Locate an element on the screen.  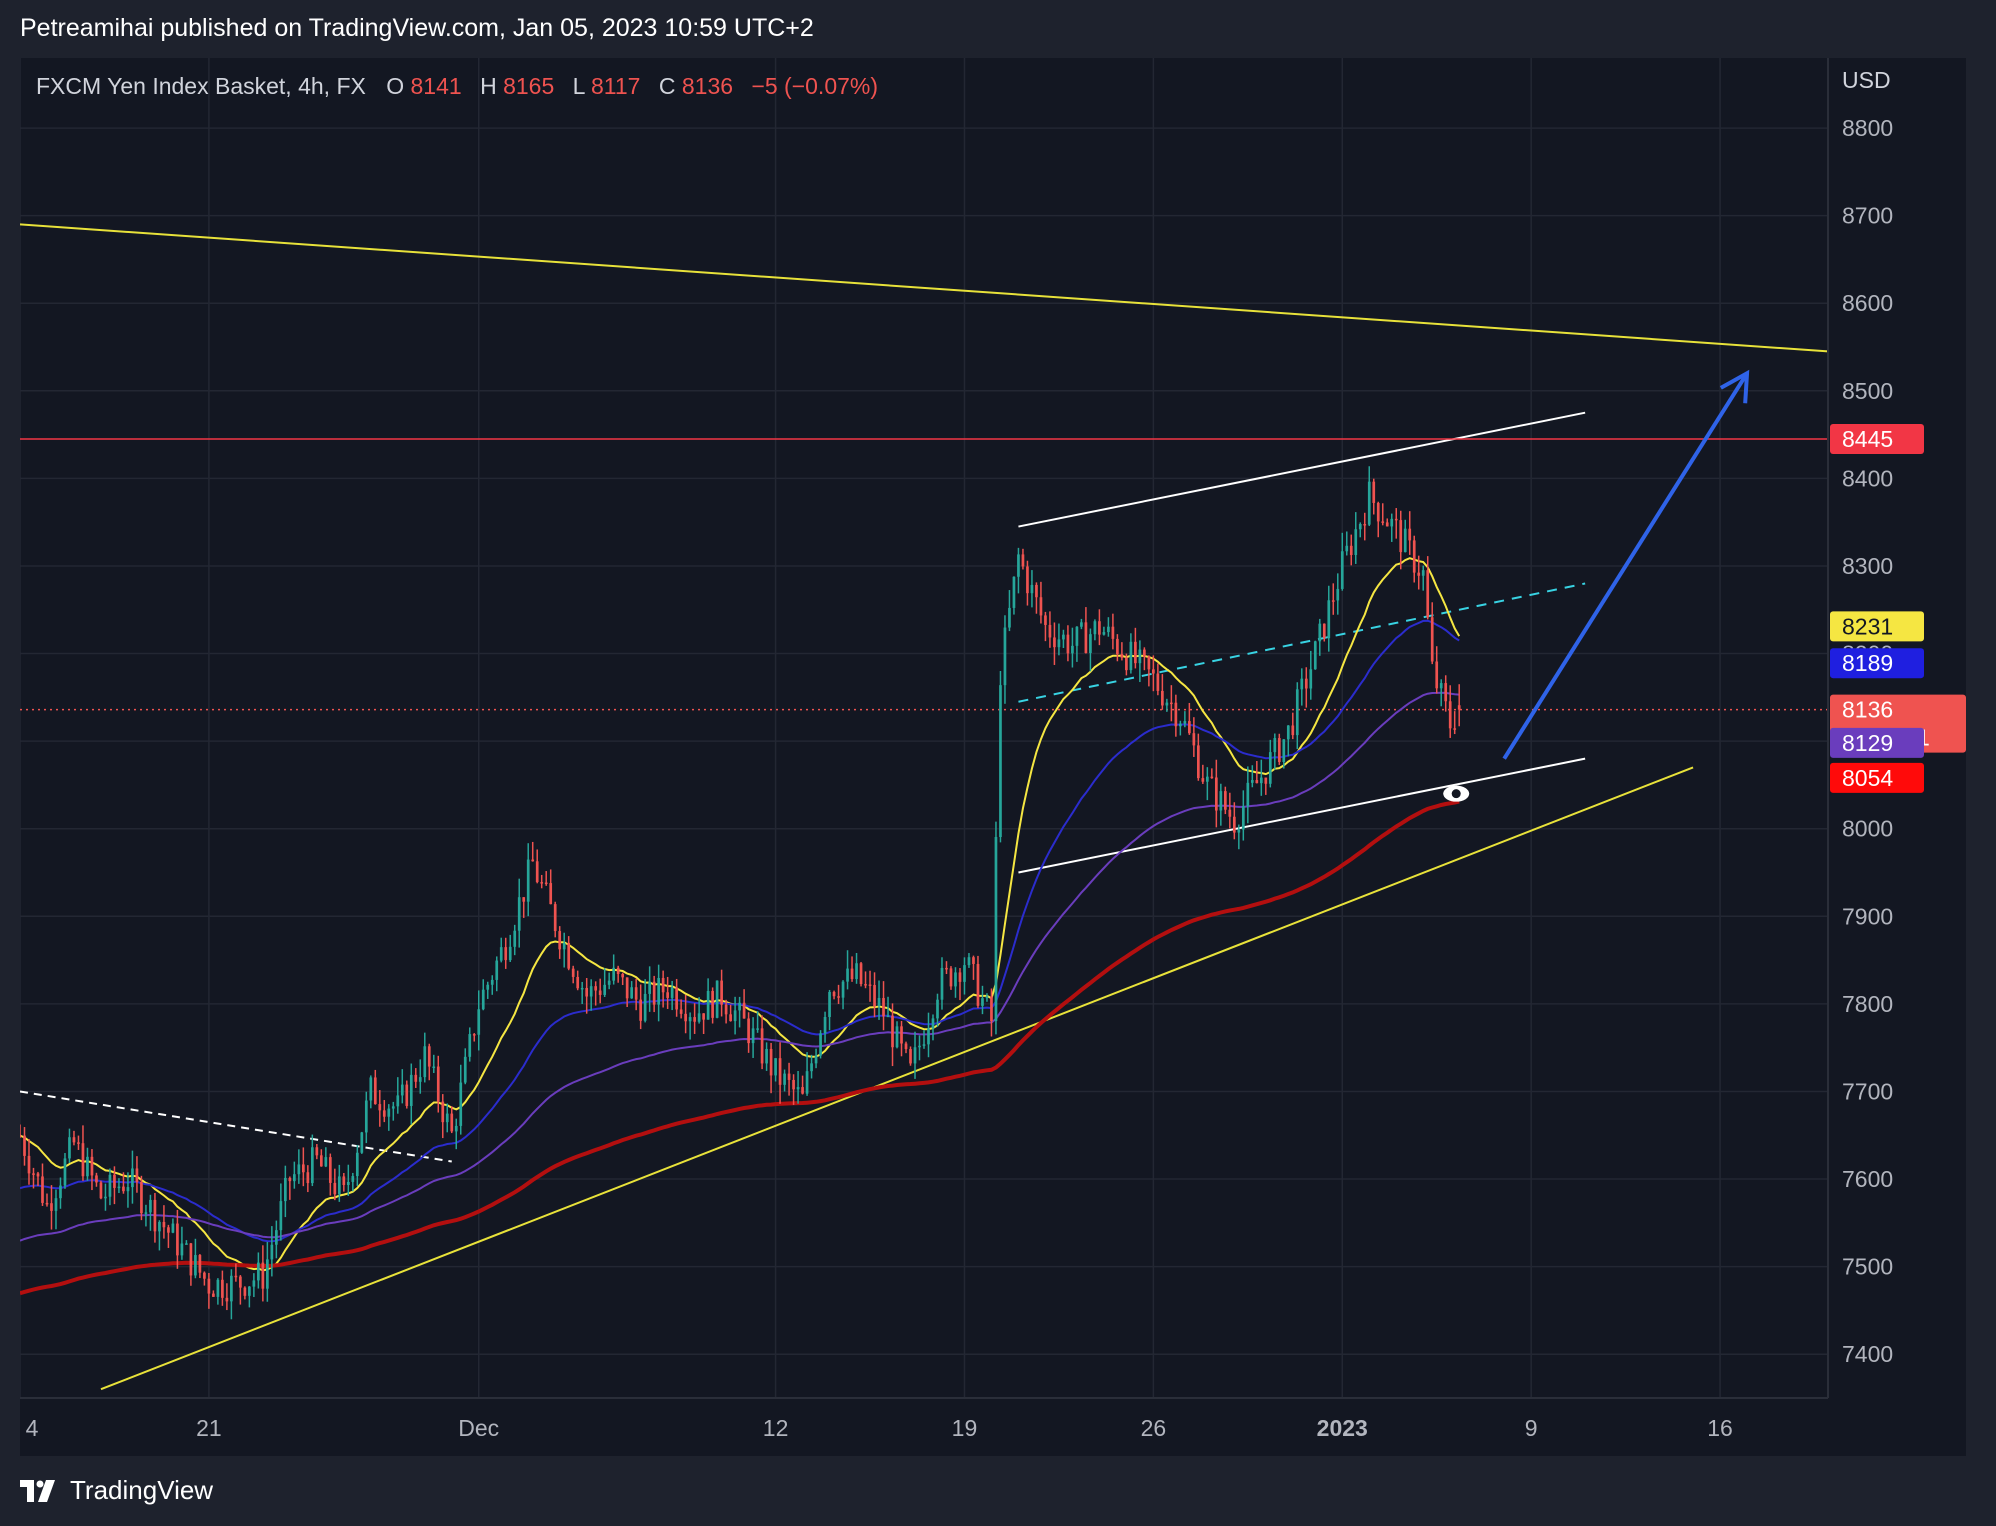
resistance-price-tag: 8445 is located at coordinates (1877, 438).